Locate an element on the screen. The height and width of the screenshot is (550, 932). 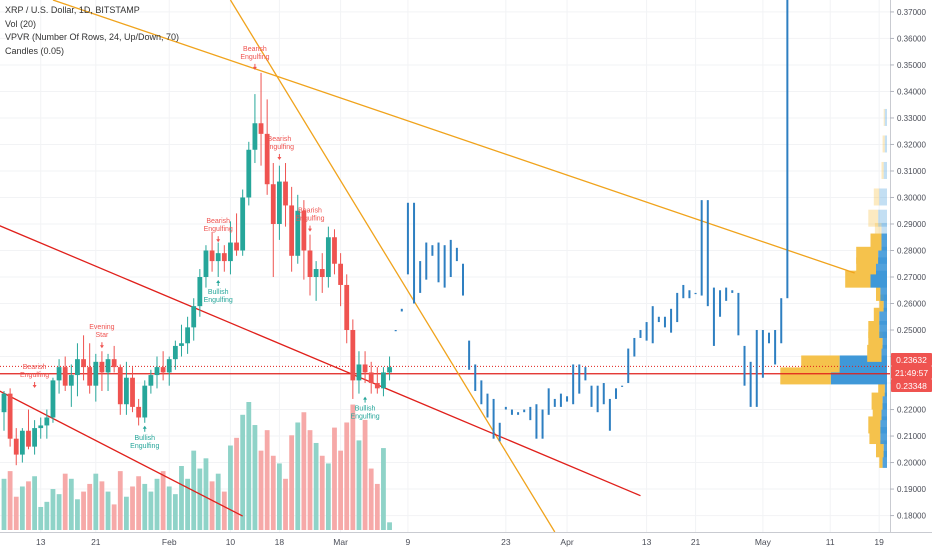
price-tick-label: 0.18000 is located at coordinates (911, 516).